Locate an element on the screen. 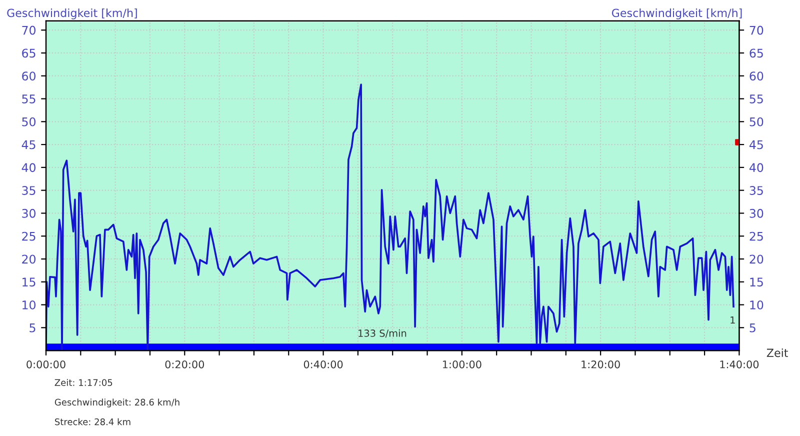 The image size is (800, 436). y-tick-label: 40 is located at coordinates (29, 167).